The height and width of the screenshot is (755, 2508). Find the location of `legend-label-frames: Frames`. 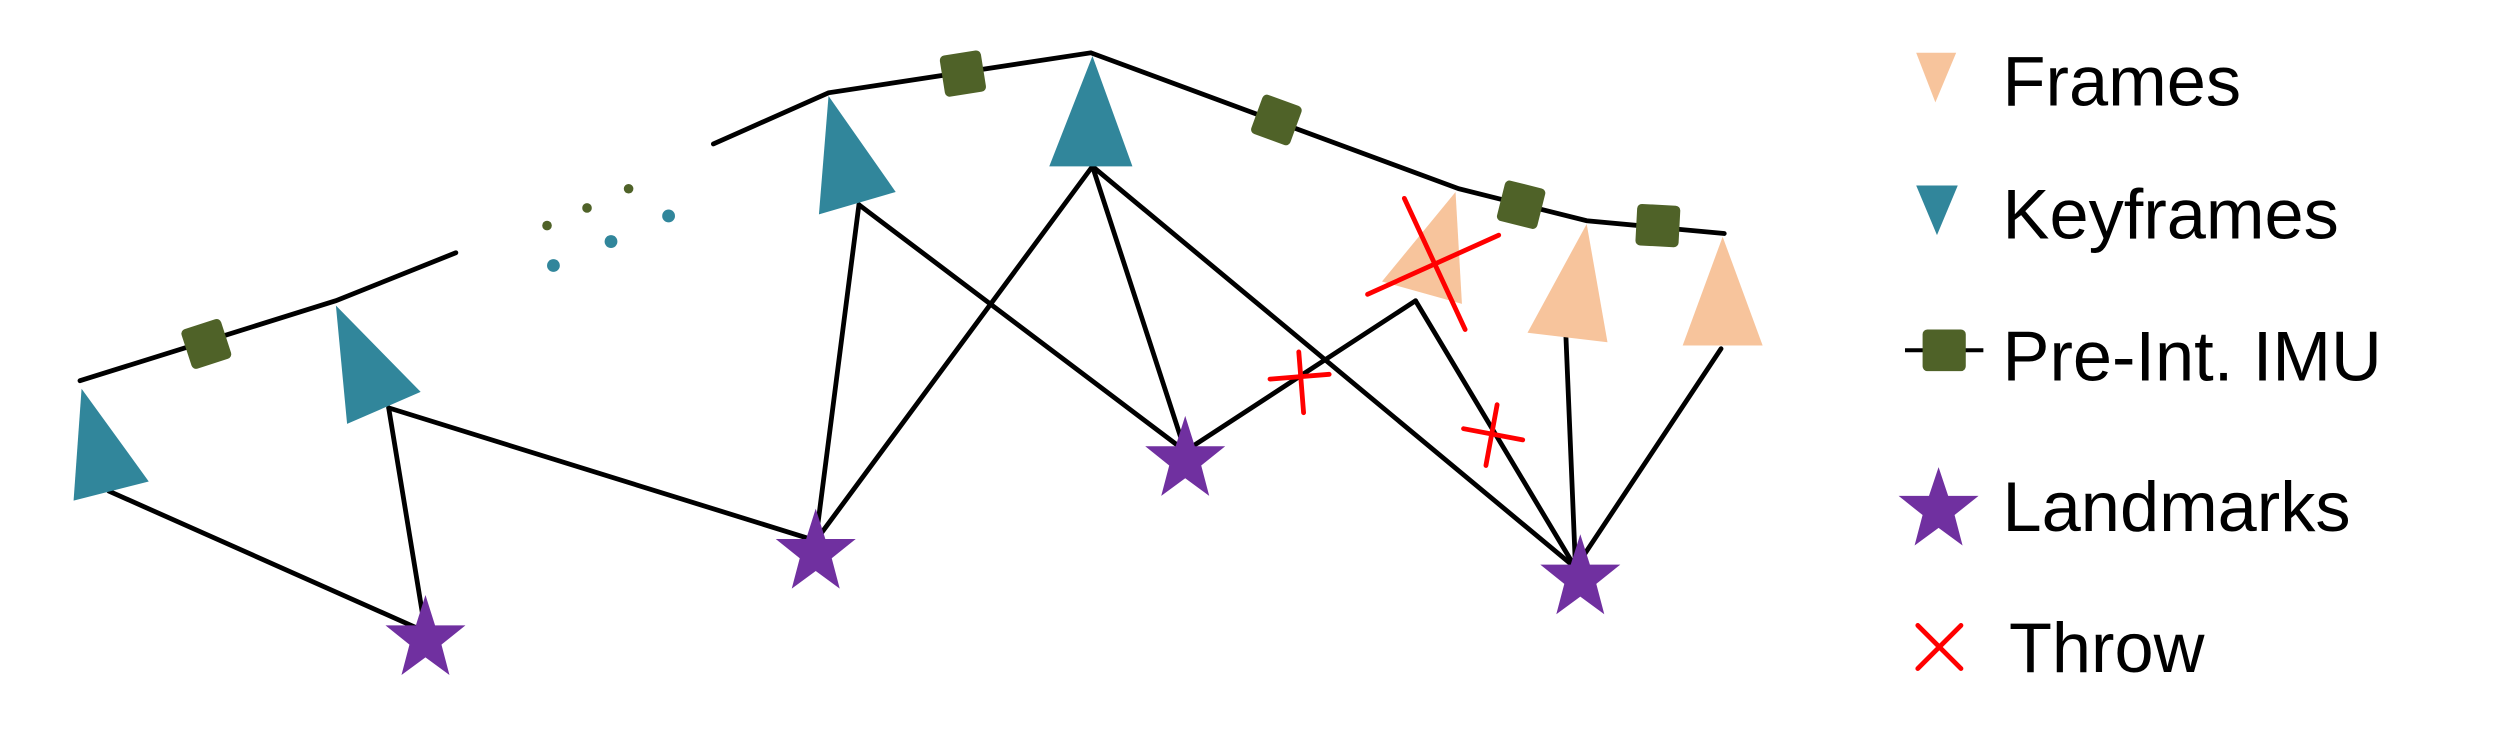

legend-label-frames: Frames is located at coordinates (2122, 81).